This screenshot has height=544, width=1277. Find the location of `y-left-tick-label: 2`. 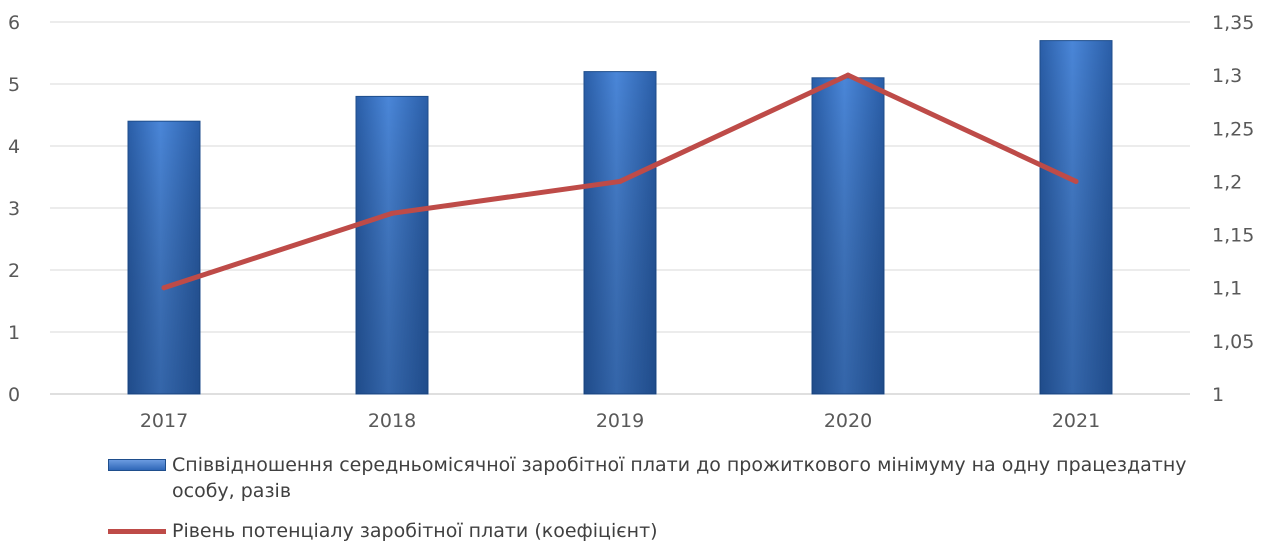

y-left-tick-label: 2 is located at coordinates (14, 271).